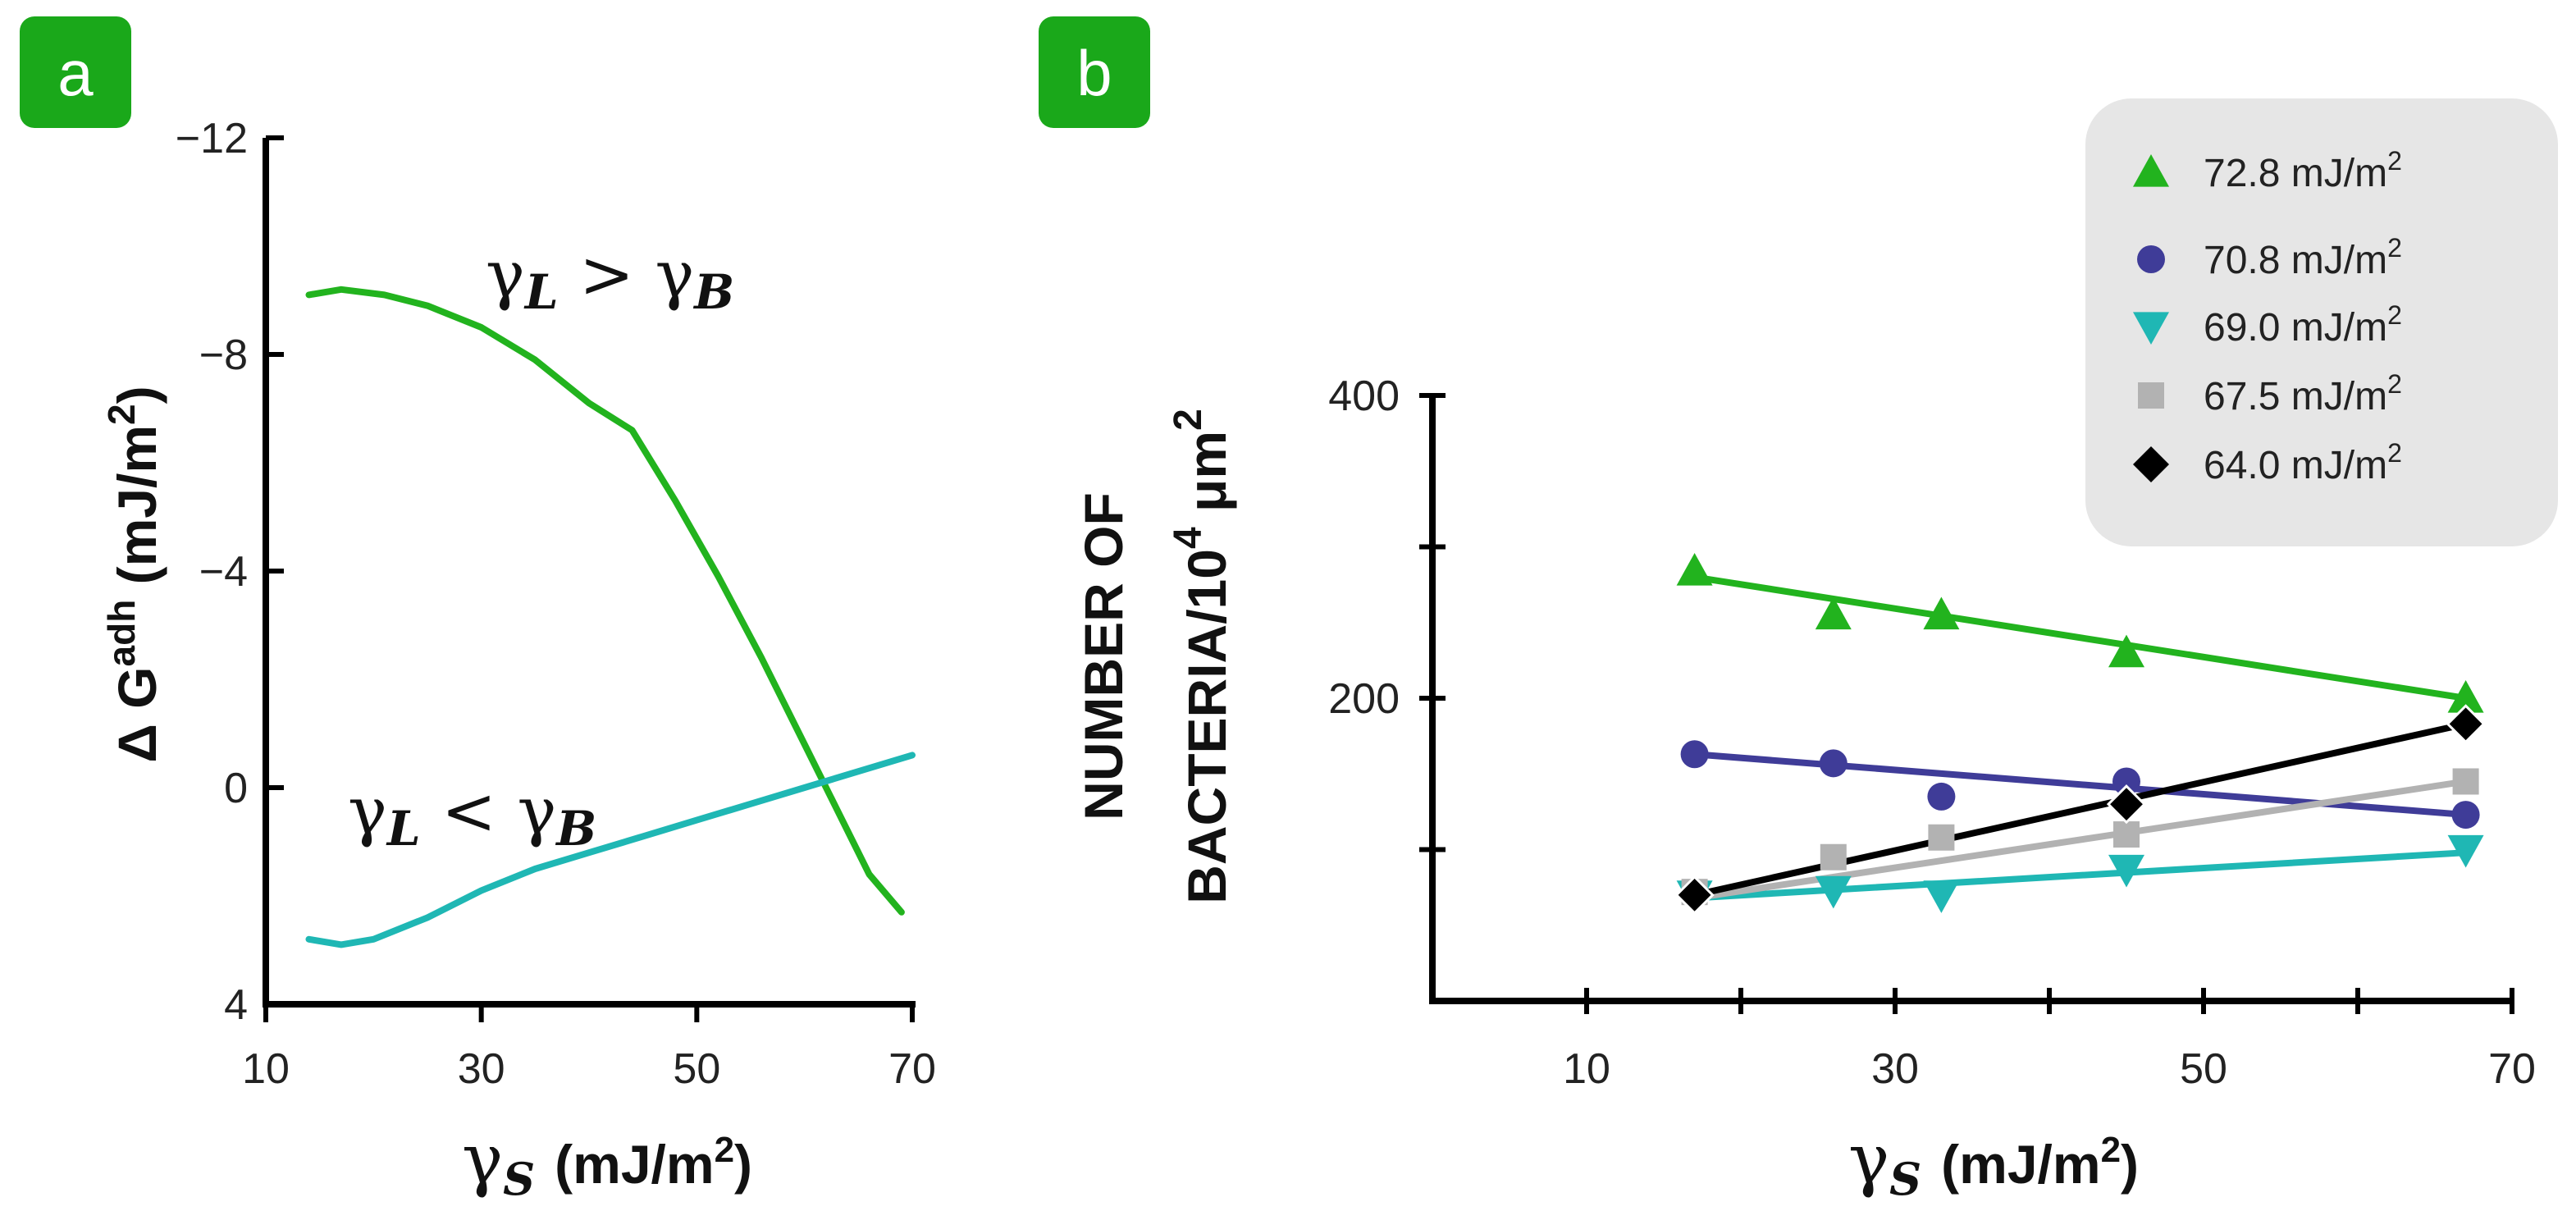 This screenshot has height=1211, width=2576. I want to click on panel-a-x-tick-label: 70, so click(912, 1069).